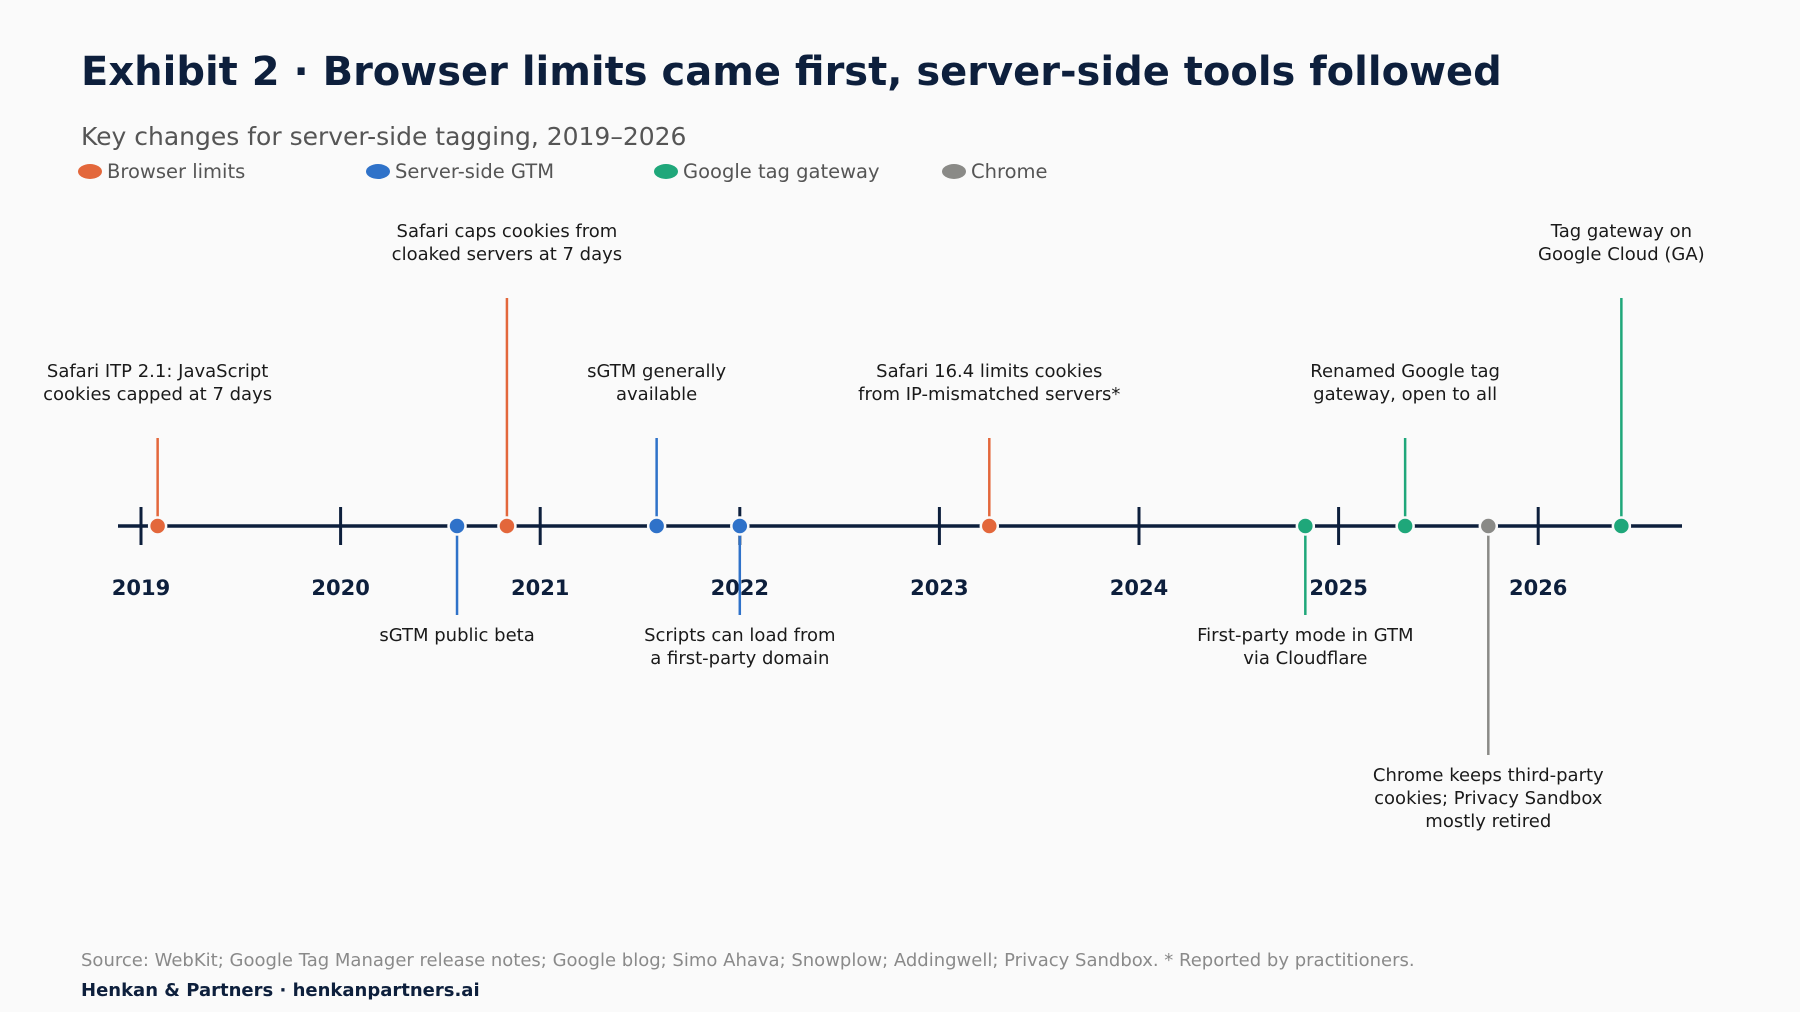  Describe the element at coordinates (1621, 254) in the screenshot. I see `event-label-line: Google Cloud (GA)` at that location.